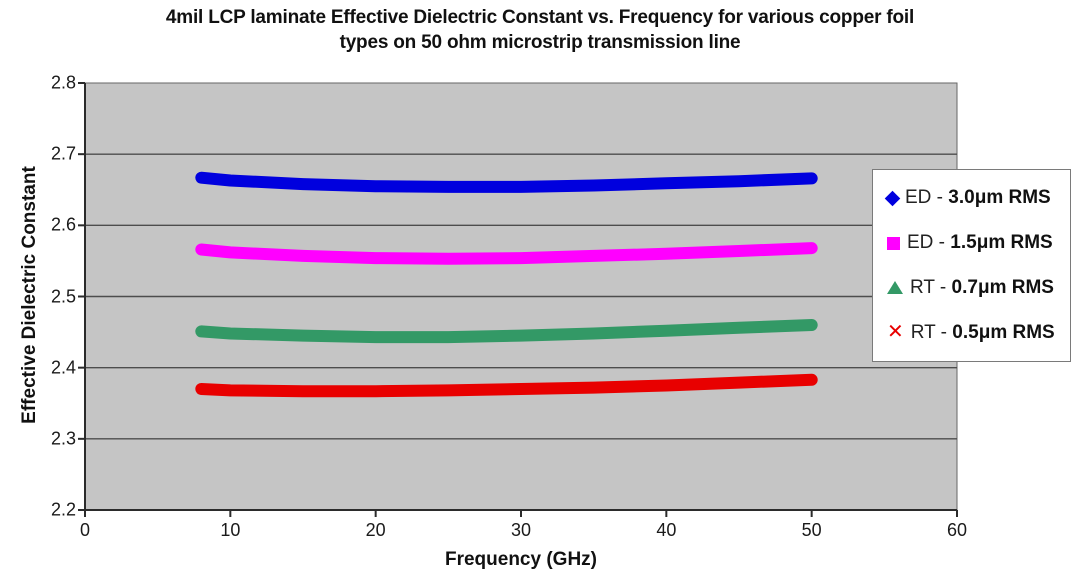 The image size is (1080, 586). I want to click on square-marker-icon, so click(893, 243).